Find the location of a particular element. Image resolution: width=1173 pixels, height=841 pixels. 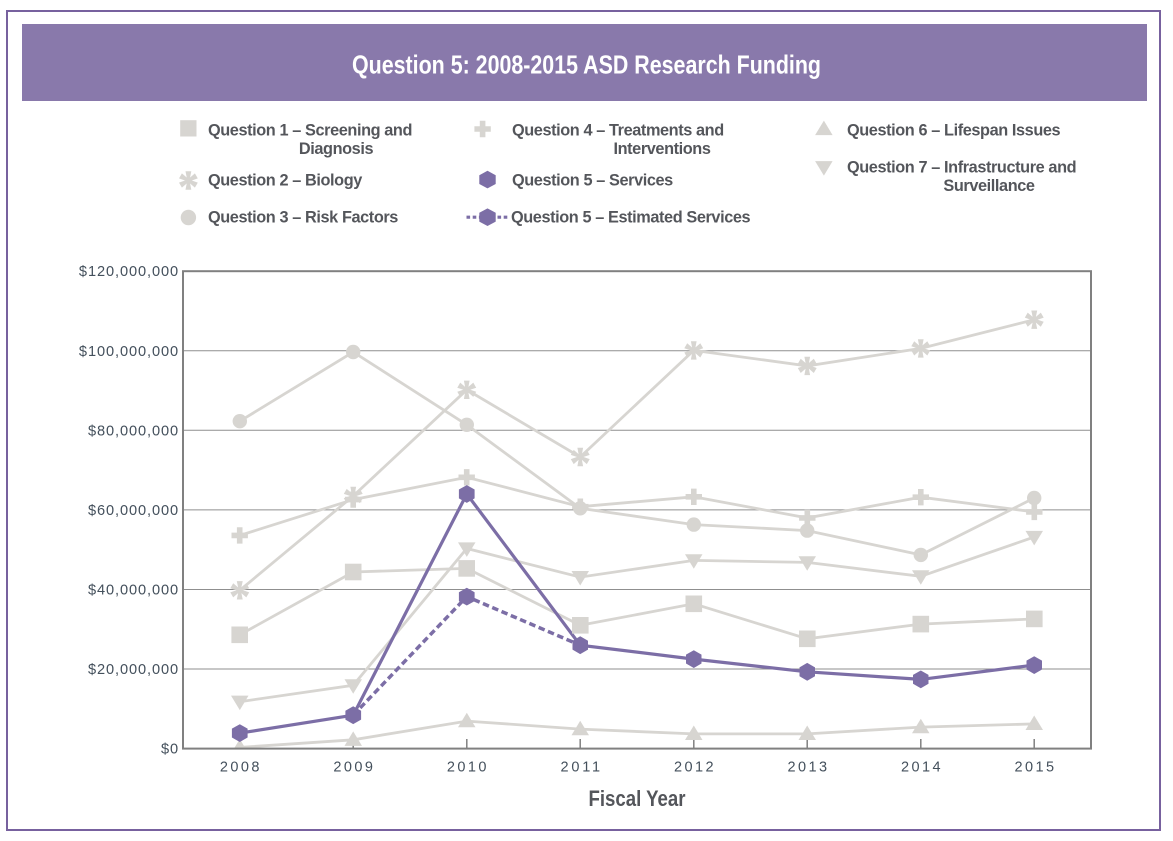

svg-text: Diagnosis is located at coordinates (336, 149).